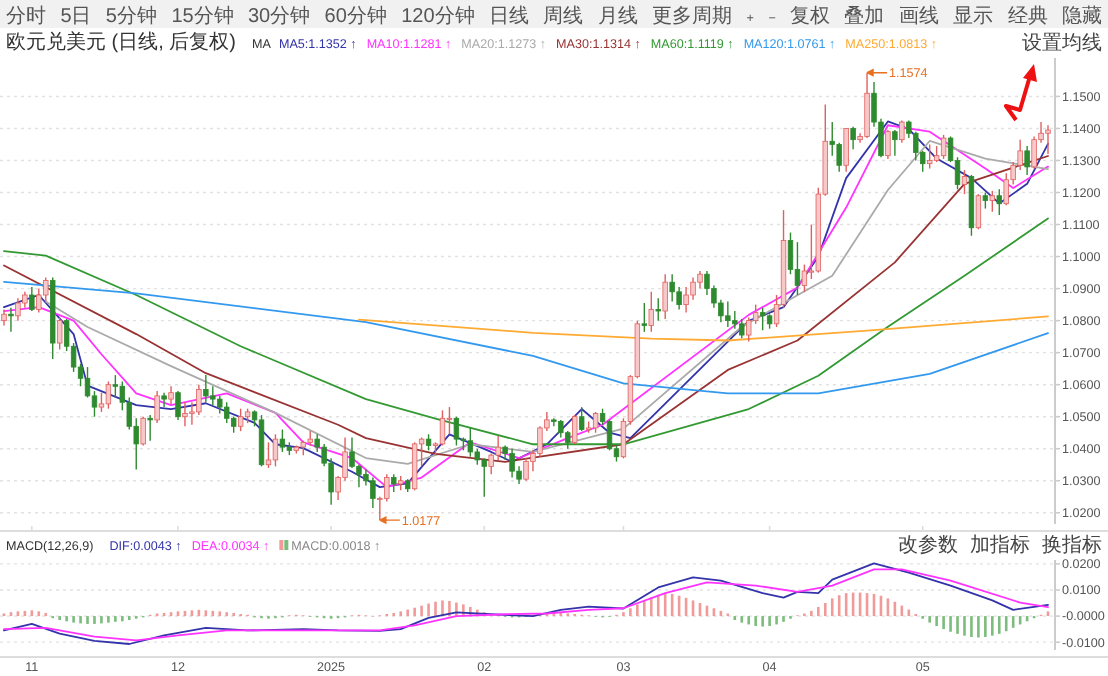 The width and height of the screenshot is (1108, 676). Describe the element at coordinates (810, 16) in the screenshot. I see `text: 复权` at that location.